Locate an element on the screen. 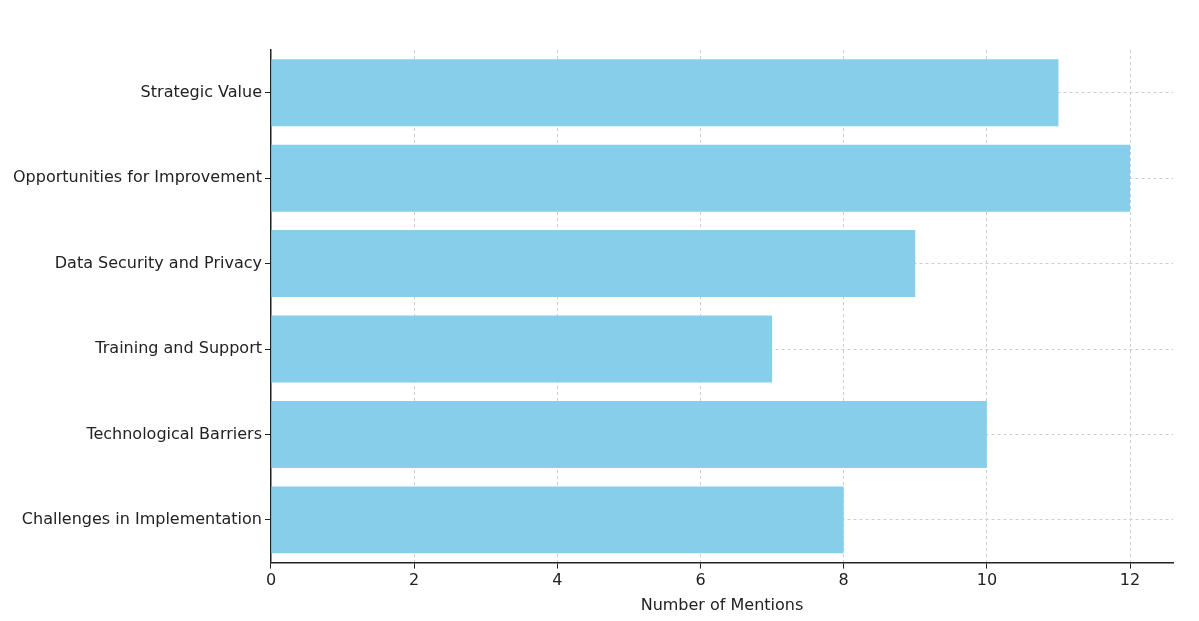 The image size is (1199, 621). y-tick-label: Training and Support is located at coordinates (178, 348).